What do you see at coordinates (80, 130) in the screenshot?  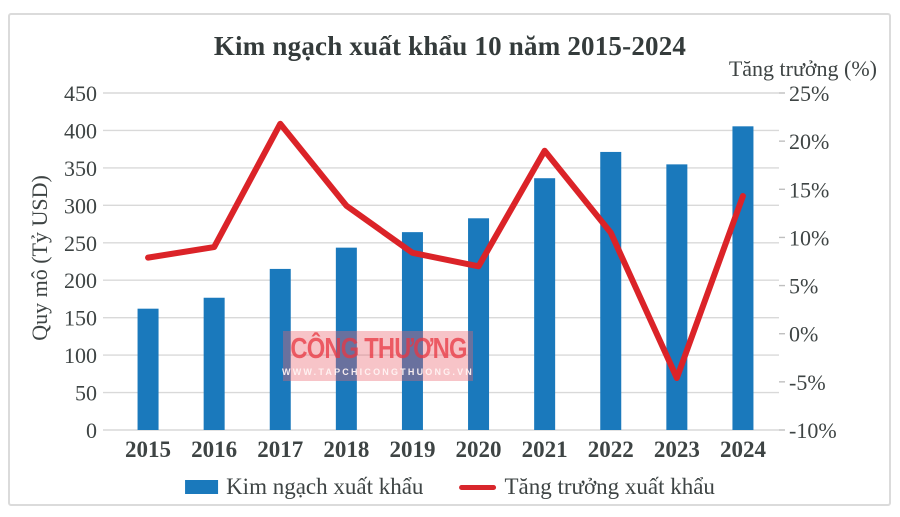 I see `left-axis-tick-label: 400` at bounding box center [80, 130].